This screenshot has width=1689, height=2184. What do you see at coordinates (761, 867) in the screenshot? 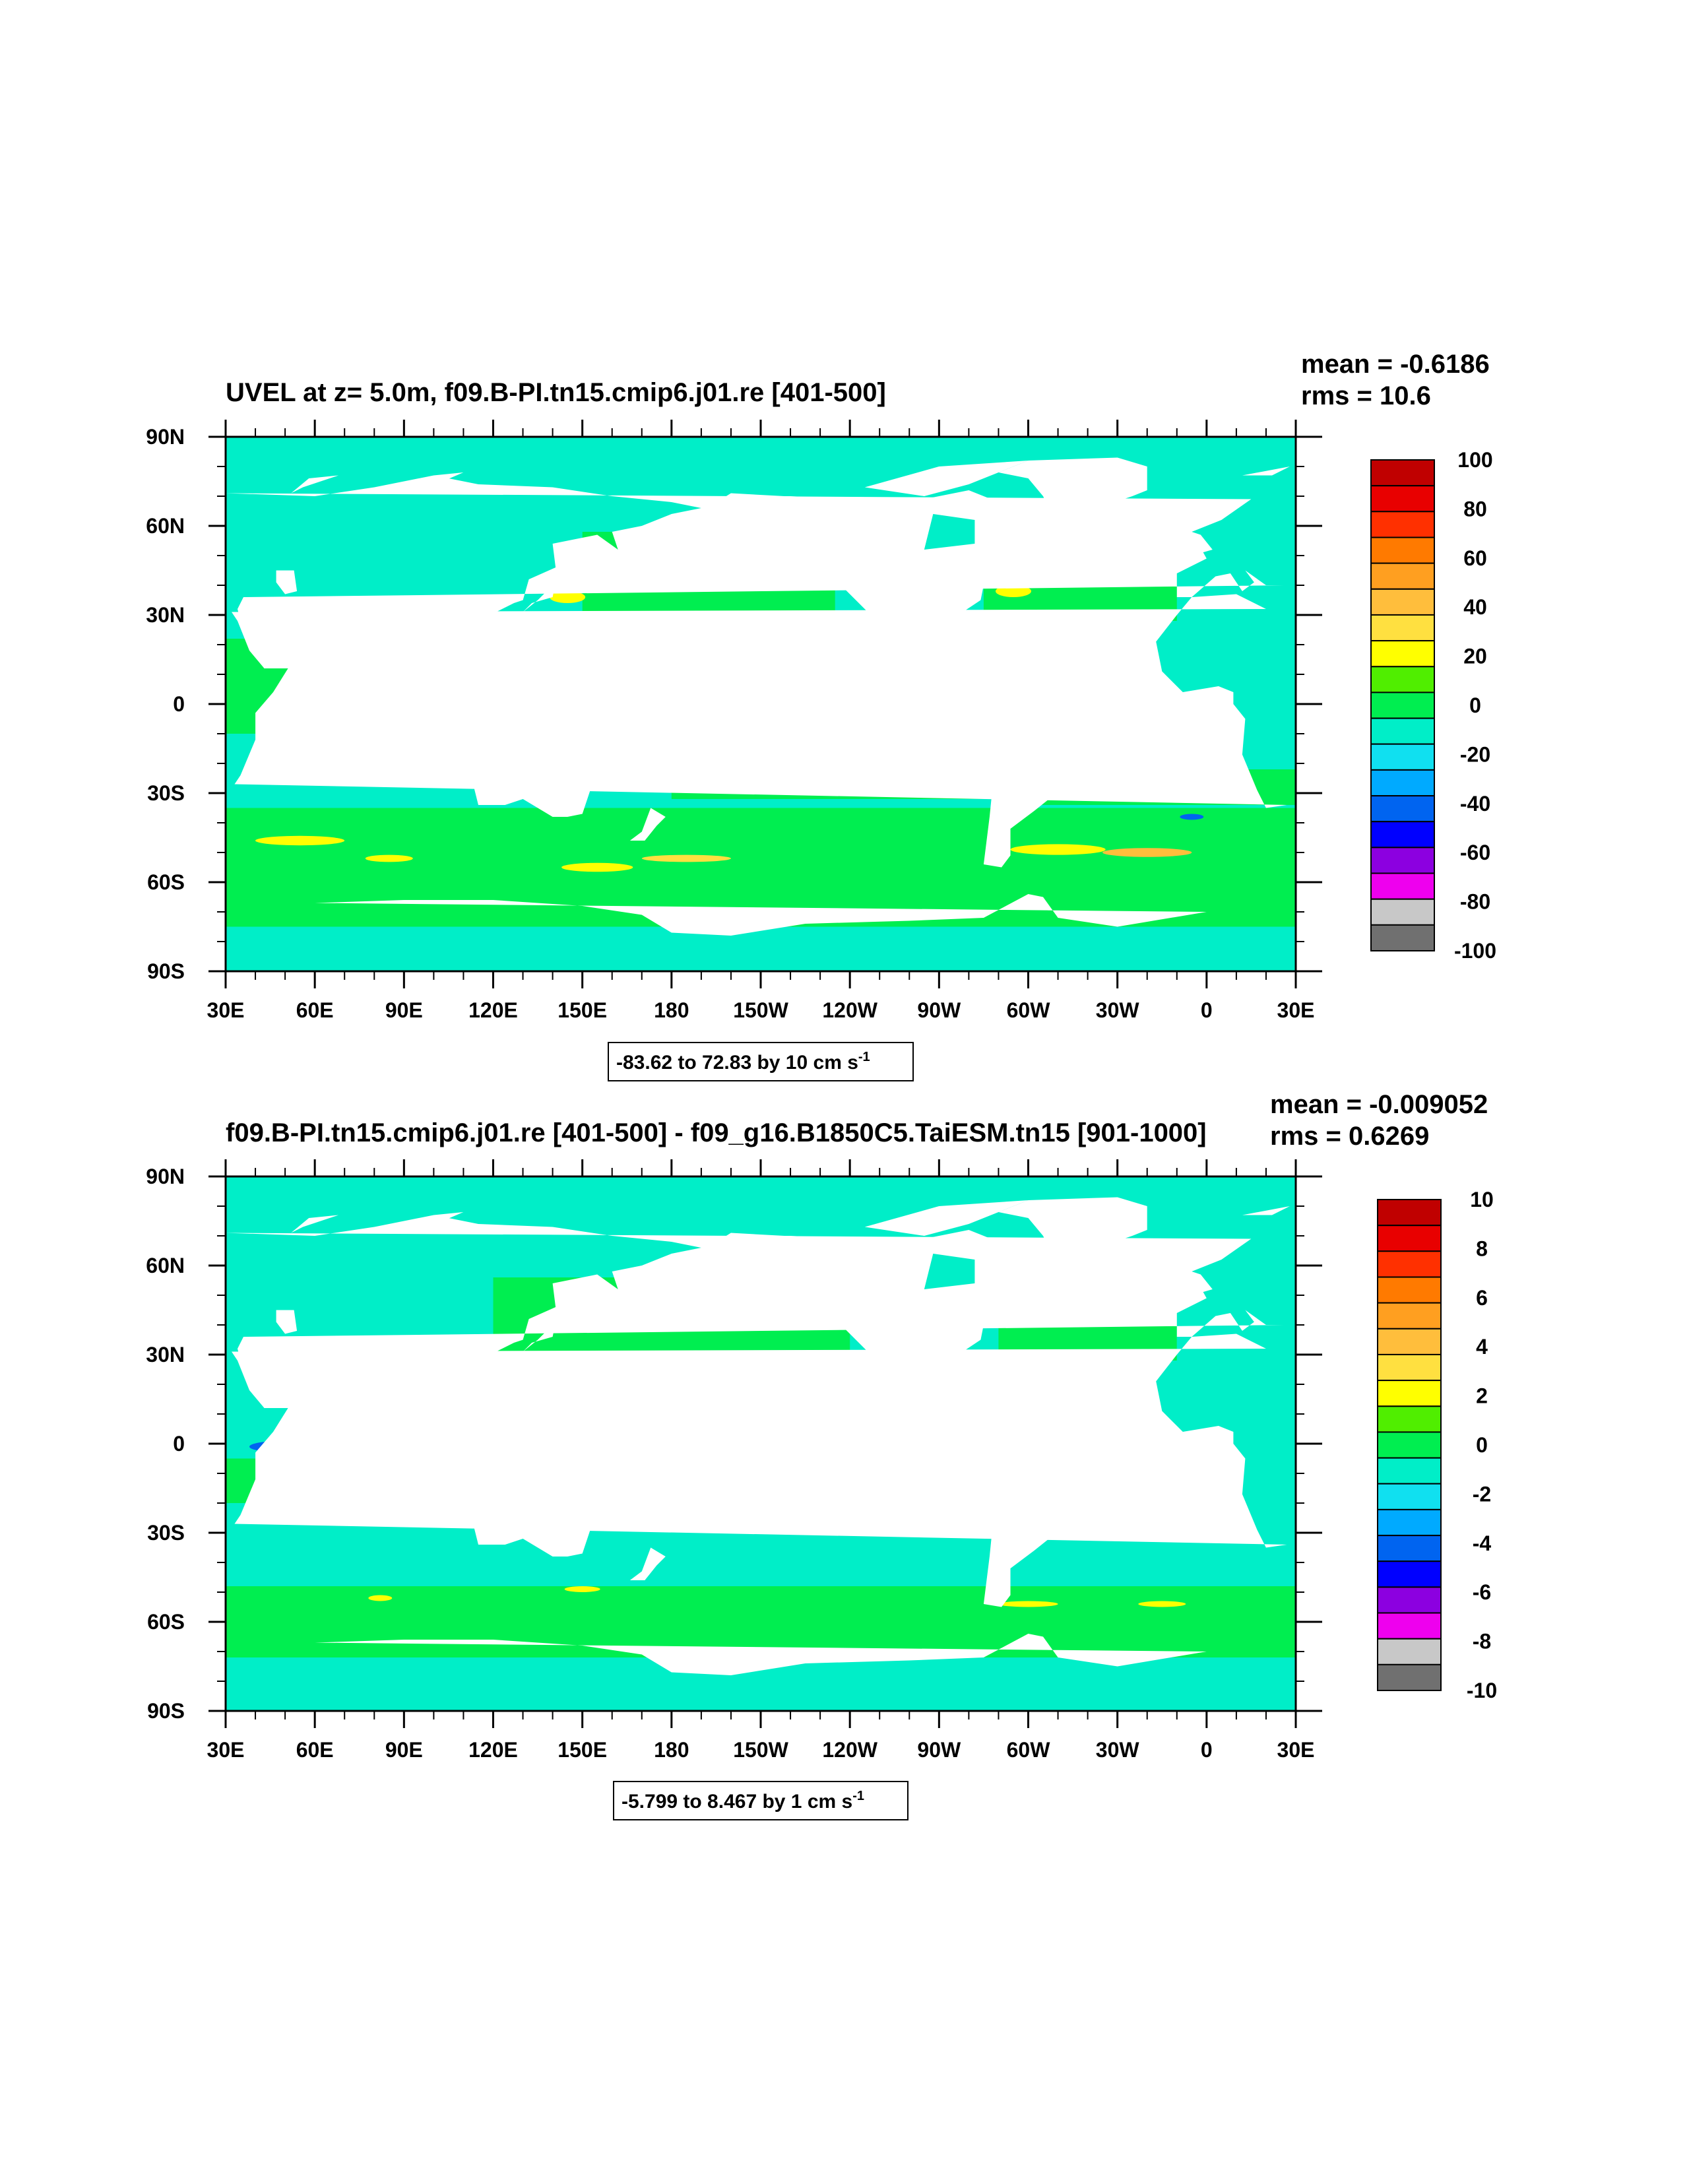
I see `southern-ocean-acc` at bounding box center [761, 867].